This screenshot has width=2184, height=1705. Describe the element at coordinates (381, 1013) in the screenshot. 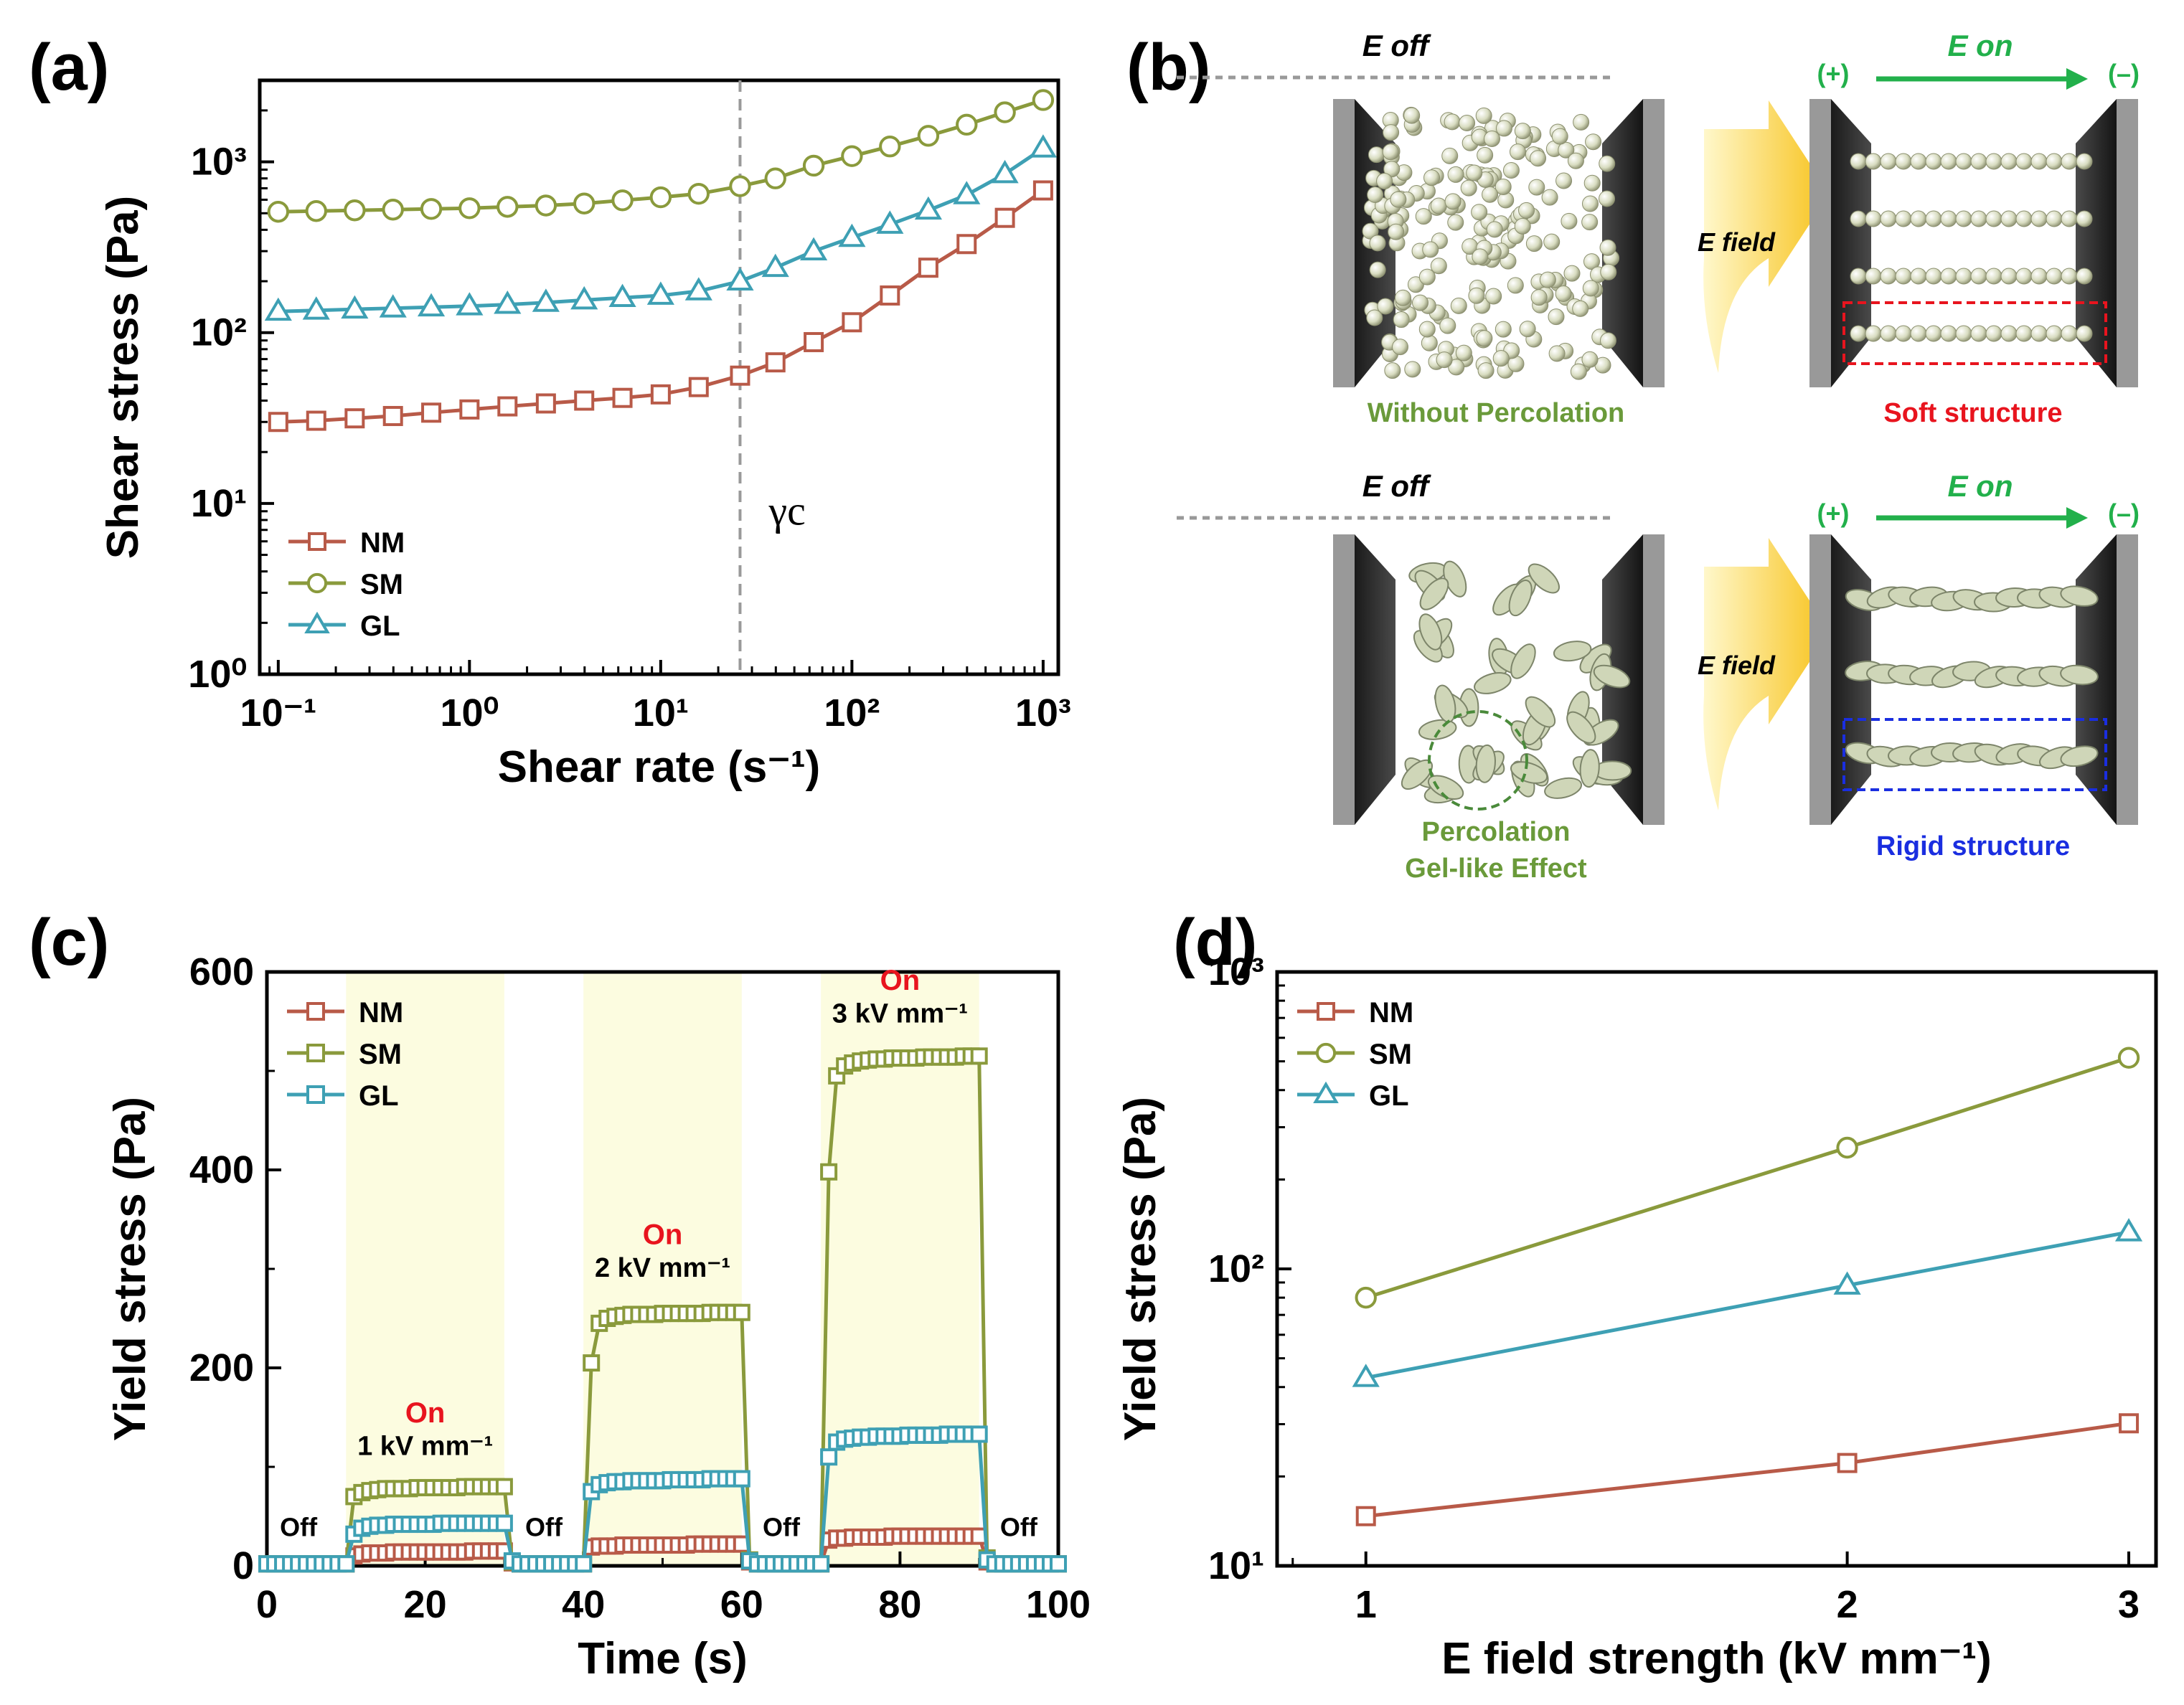

I see `legend-entry: NM` at that location.